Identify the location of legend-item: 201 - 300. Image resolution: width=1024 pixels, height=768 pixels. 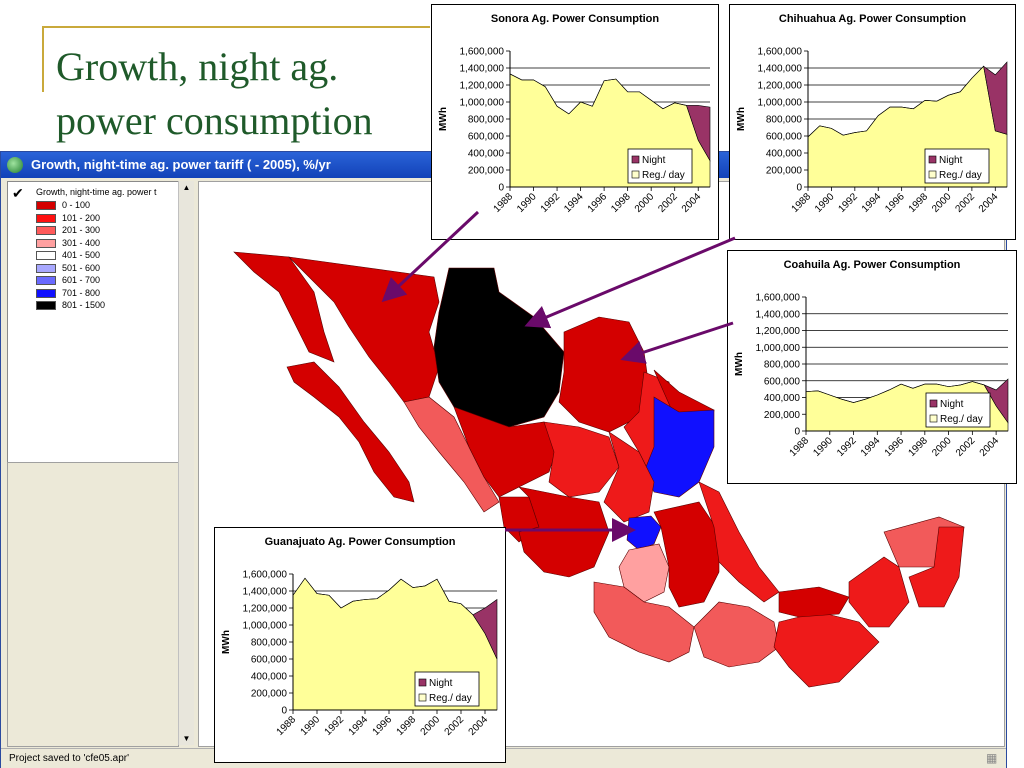
(106, 230).